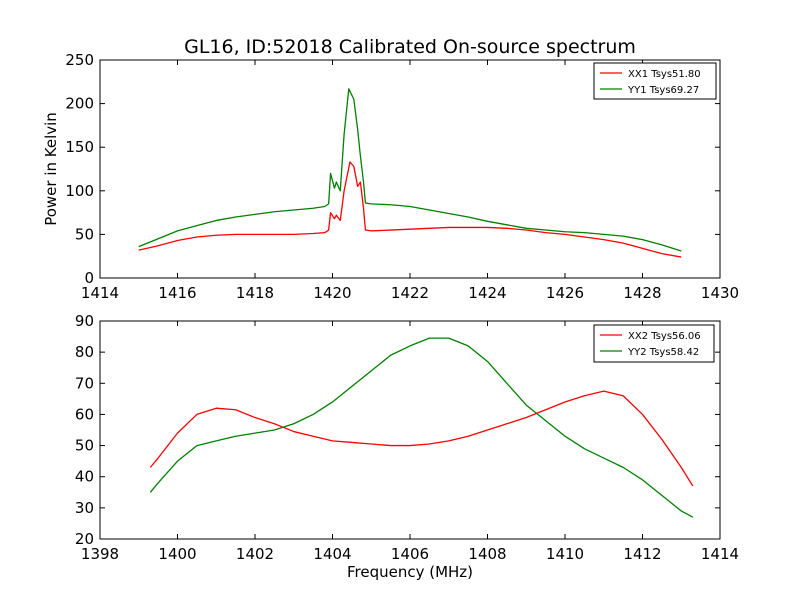 The image size is (800, 600). What do you see at coordinates (84, 321) in the screenshot?
I see `y-tick-label: 90` at bounding box center [84, 321].